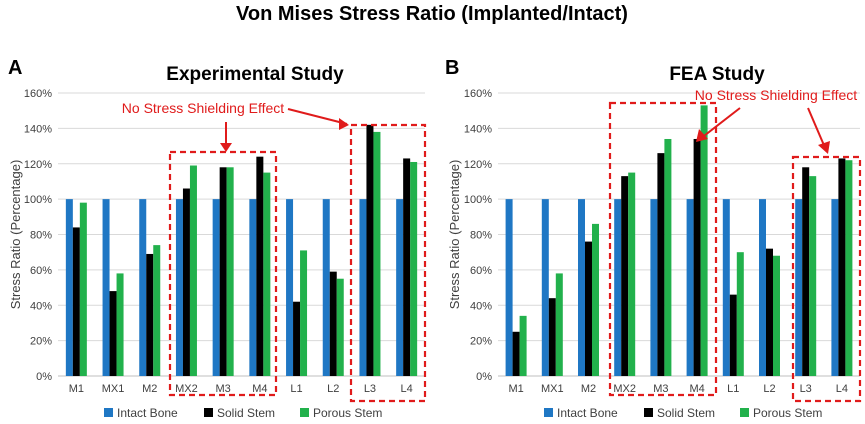 Image resolution: width=865 pixels, height=424 pixels. Describe the element at coordinates (769, 389) in the screenshot. I see `x-tick-label: L2` at that location.